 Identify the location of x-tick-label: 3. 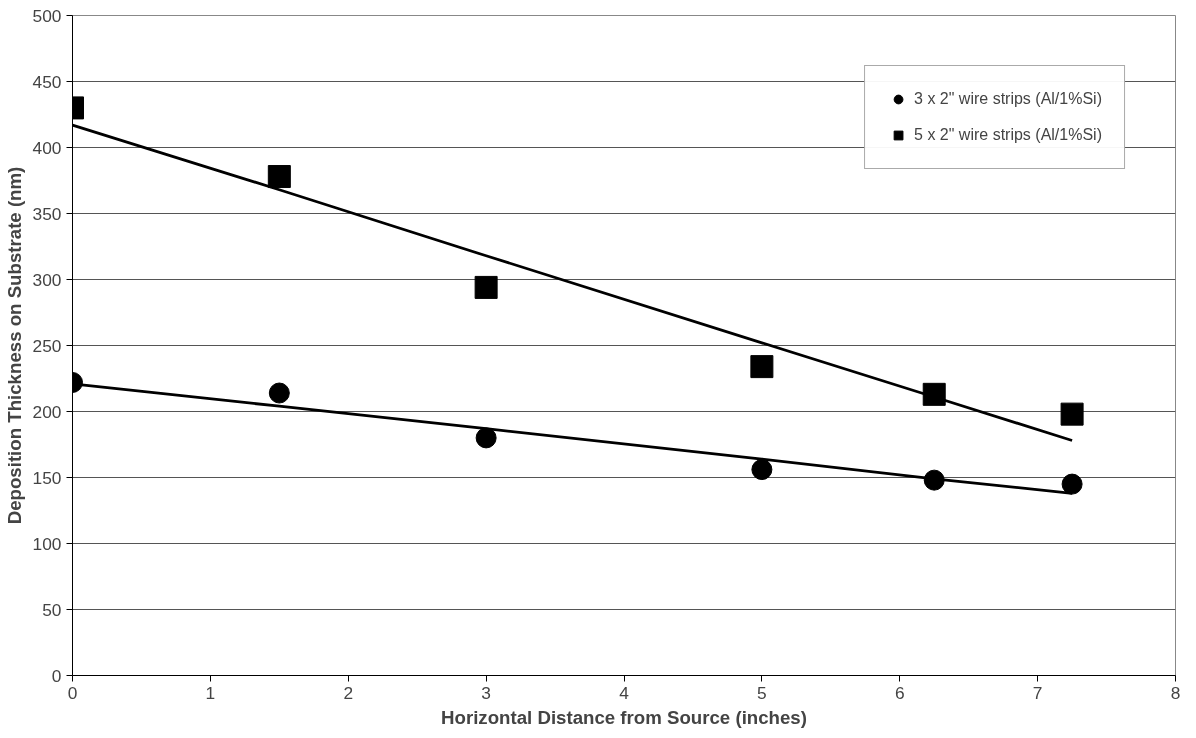
(486, 692).